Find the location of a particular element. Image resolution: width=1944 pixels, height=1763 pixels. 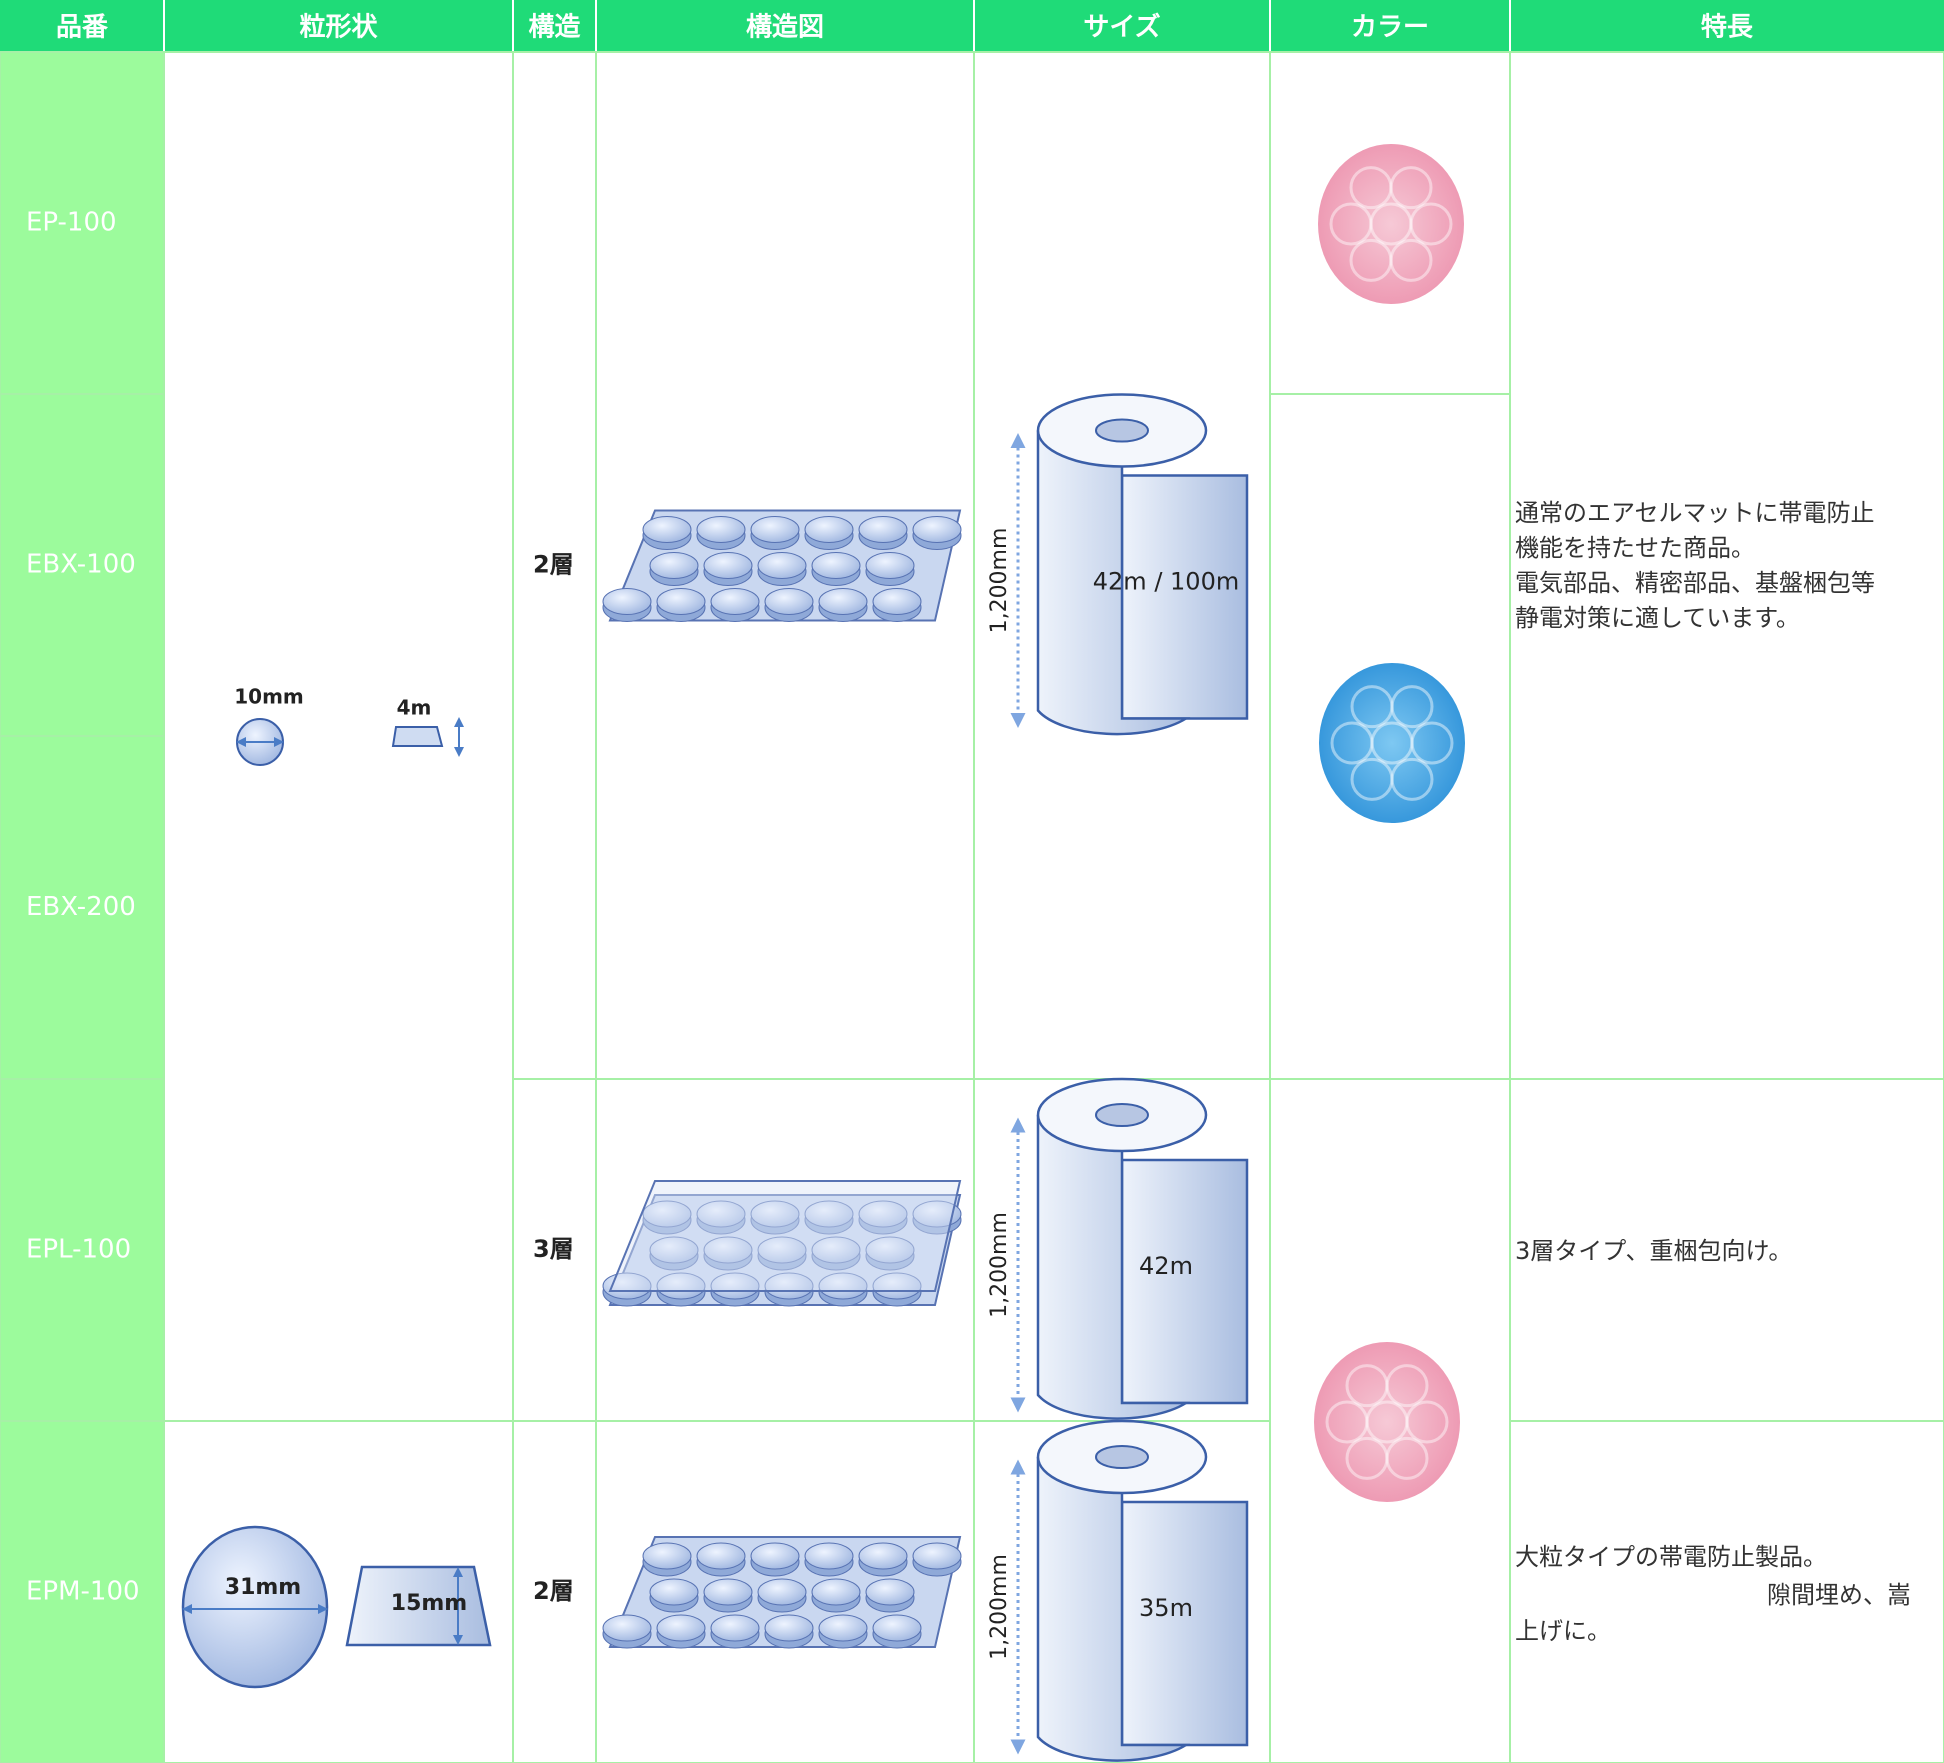

grain-diameter: 31mm is located at coordinates (263, 1587).